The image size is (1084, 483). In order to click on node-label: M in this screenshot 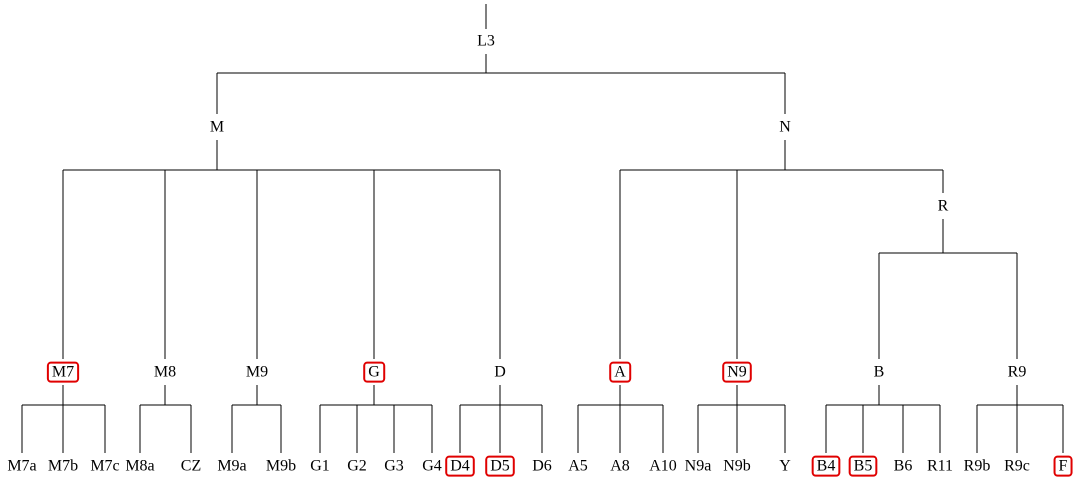, I will do `click(217, 127)`.